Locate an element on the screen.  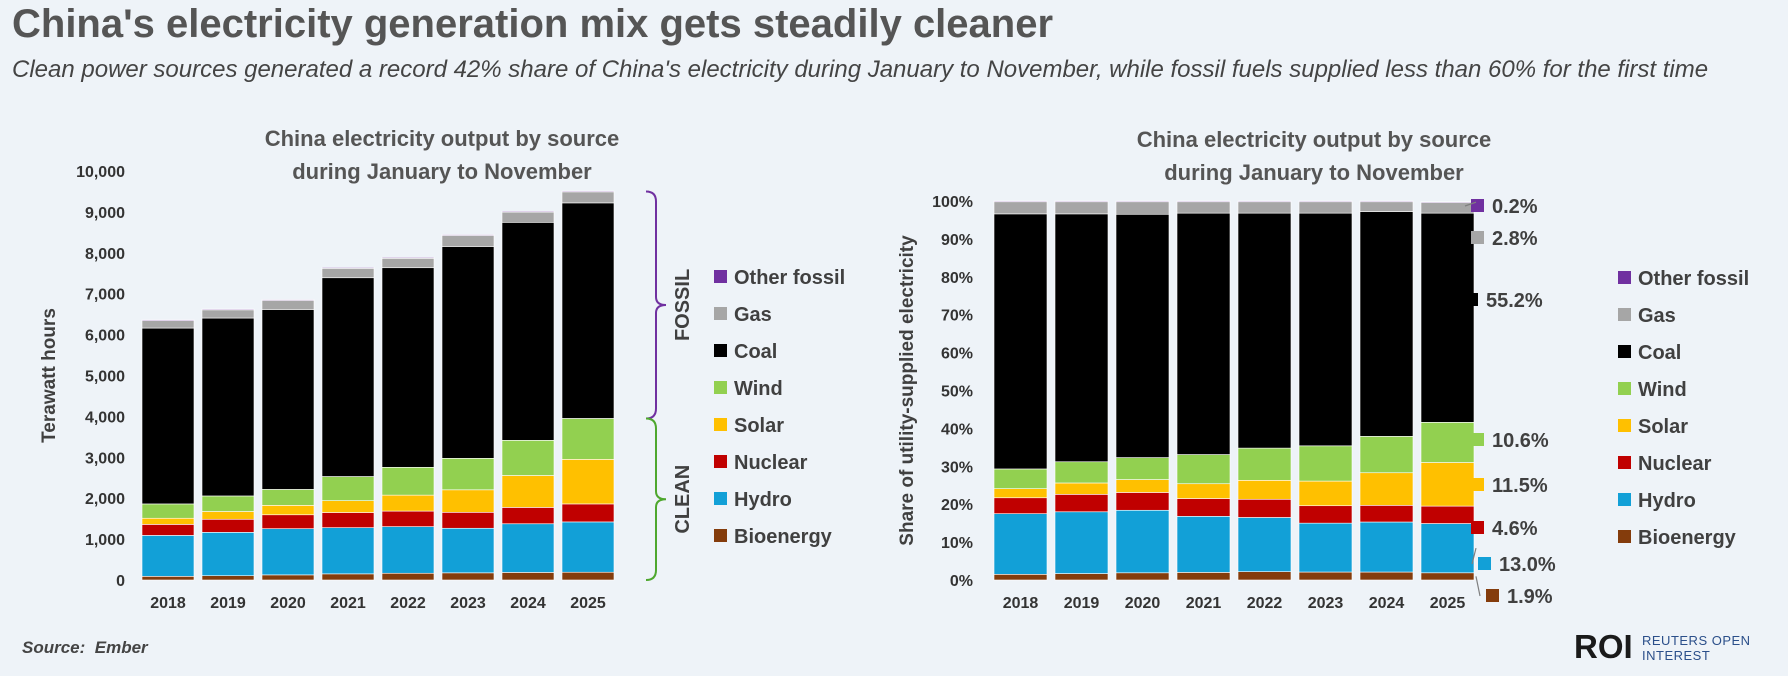
bracket-clean is located at coordinates (656, 499).